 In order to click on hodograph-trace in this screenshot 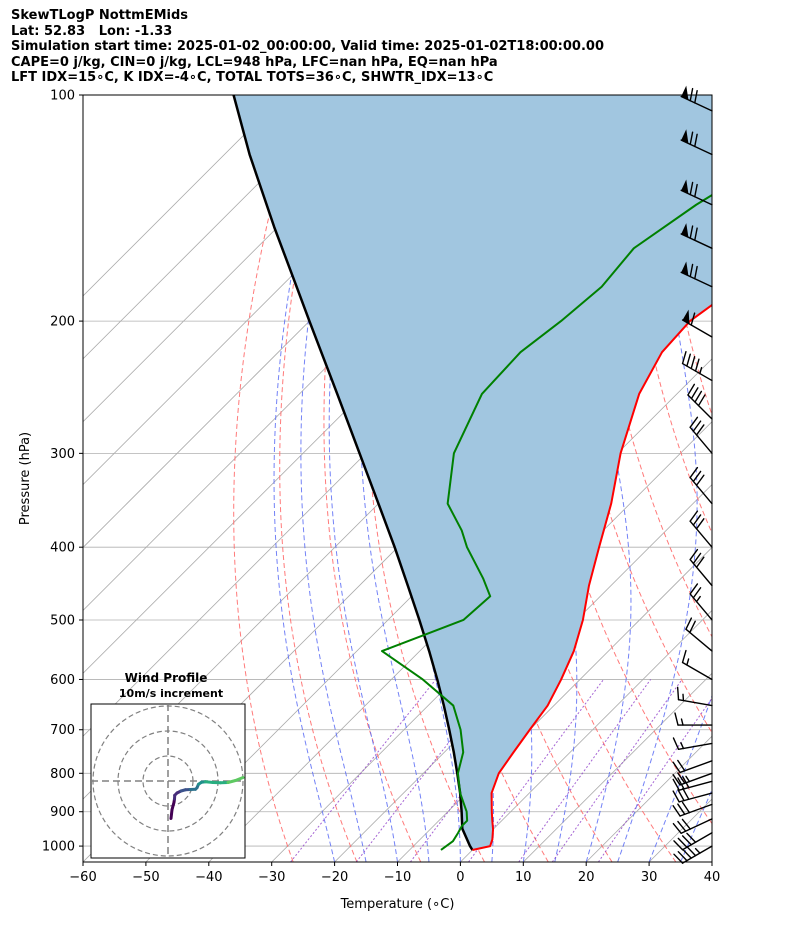, I will do `click(239, 779)`.